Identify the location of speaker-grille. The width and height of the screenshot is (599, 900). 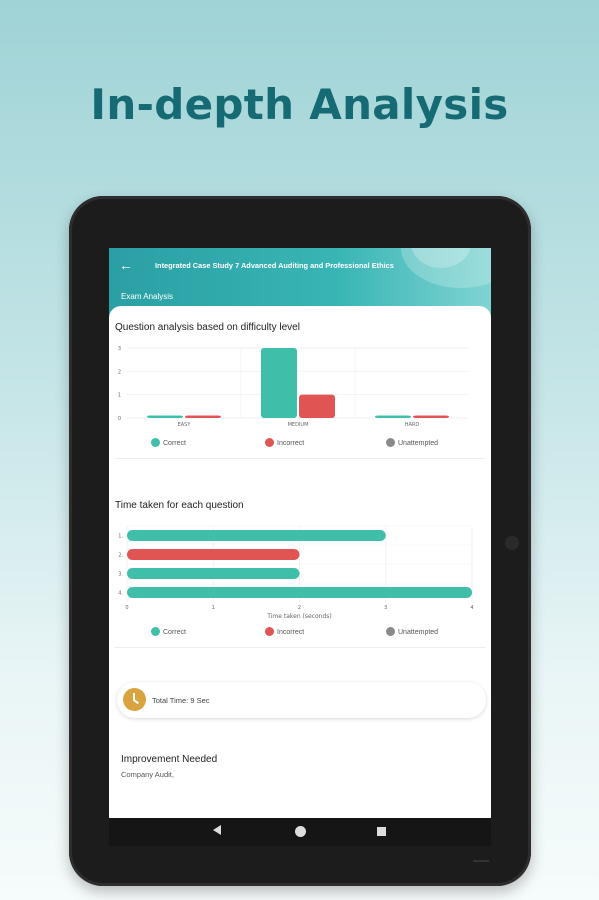
(481, 861).